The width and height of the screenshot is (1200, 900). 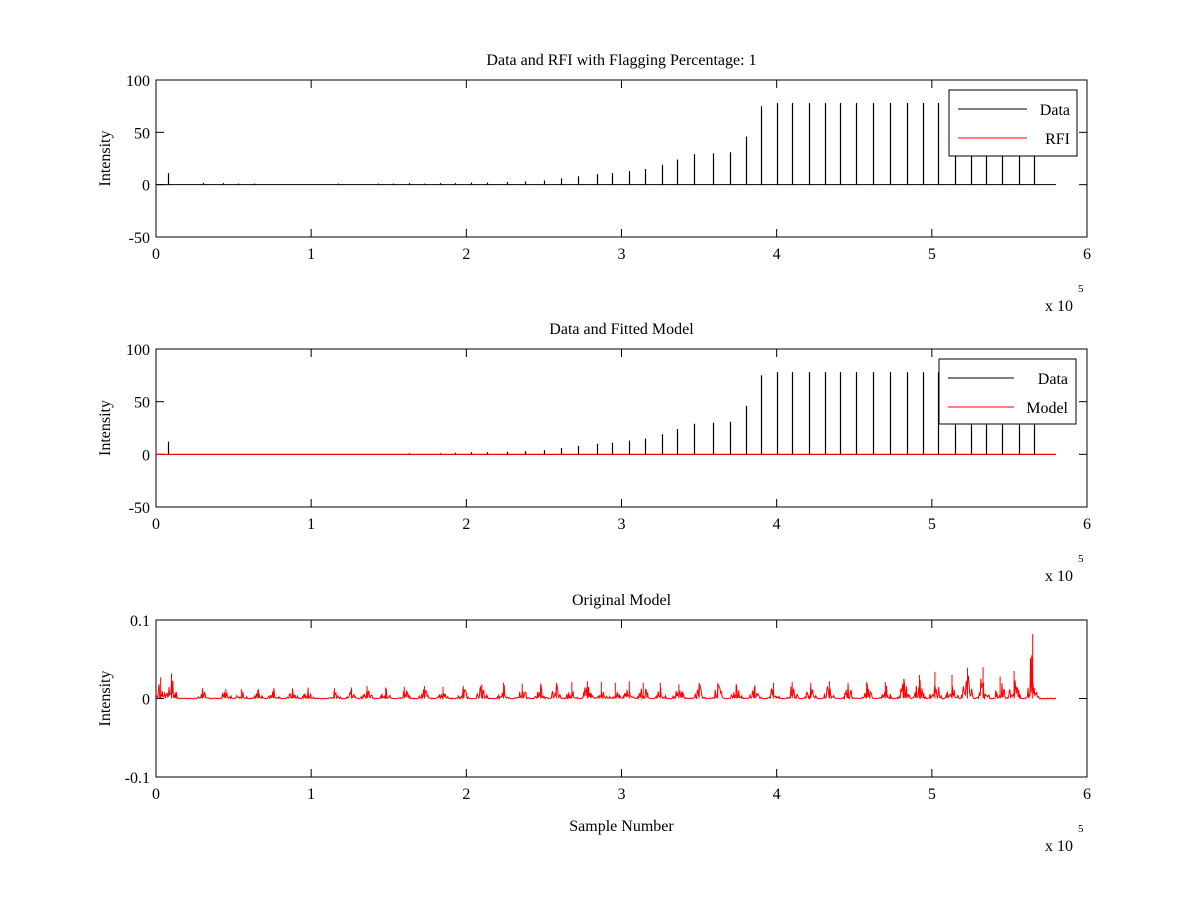 I want to click on chart-title: Original Model, so click(x=622, y=600).